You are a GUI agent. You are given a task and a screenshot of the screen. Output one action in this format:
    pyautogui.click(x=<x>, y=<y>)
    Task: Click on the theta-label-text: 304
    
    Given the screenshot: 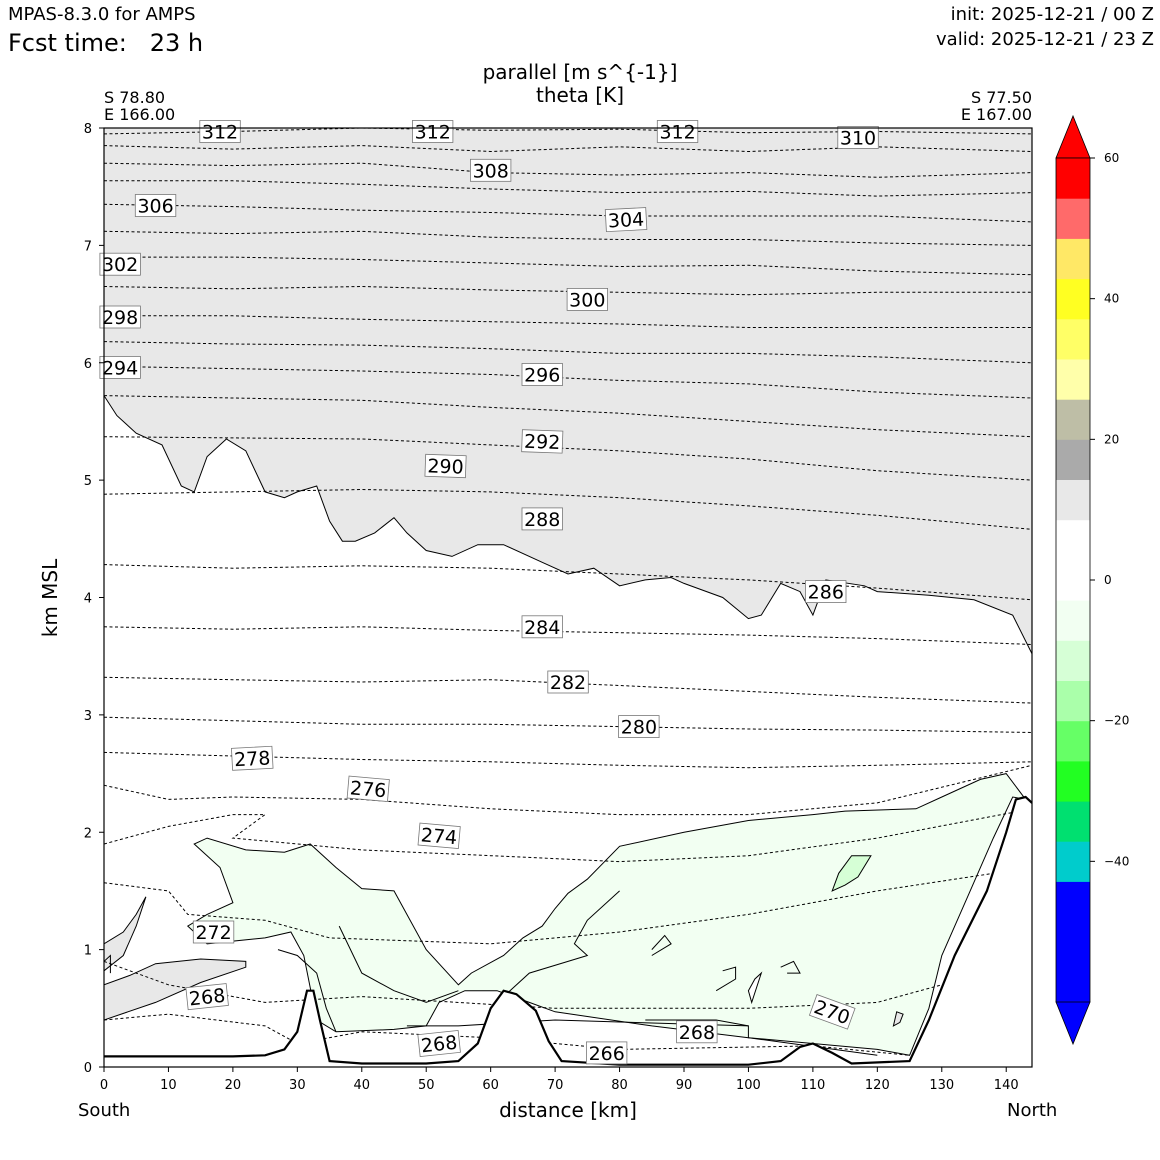 What is the action you would take?
    pyautogui.click(x=625, y=221)
    